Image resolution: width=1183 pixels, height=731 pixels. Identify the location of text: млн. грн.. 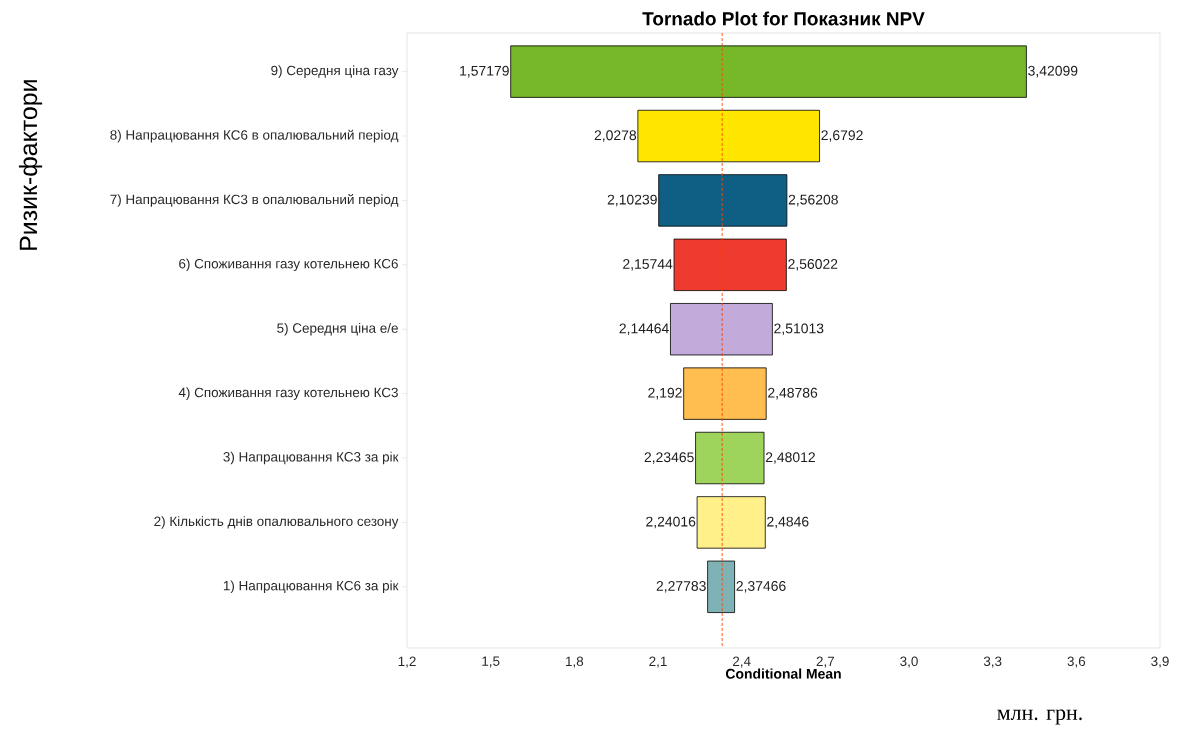
(1039, 717).